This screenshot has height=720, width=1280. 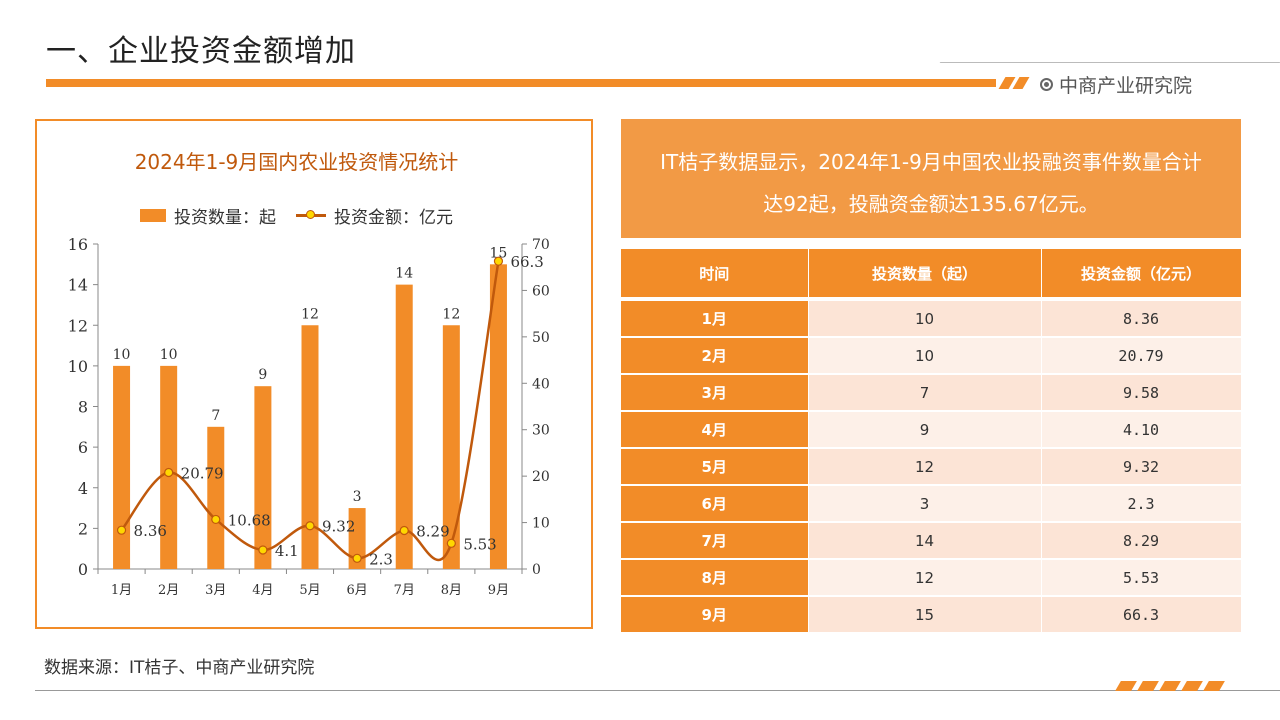 I want to click on table-cell-amount: 8.36, so click(x=1141, y=318).